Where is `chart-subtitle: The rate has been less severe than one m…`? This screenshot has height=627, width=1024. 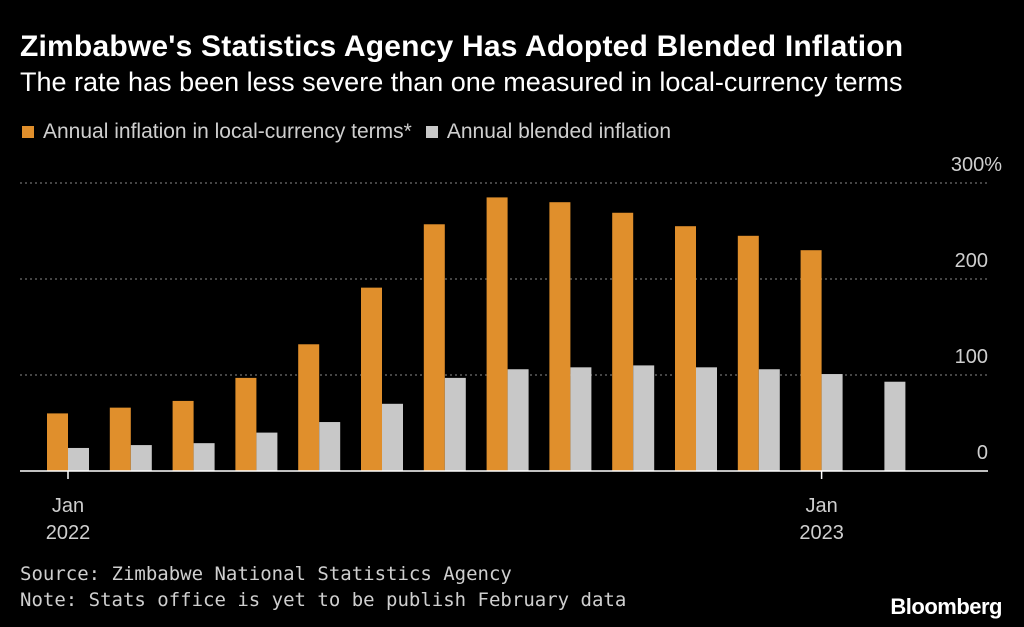 chart-subtitle: The rate has been less severe than one m… is located at coordinates (461, 82).